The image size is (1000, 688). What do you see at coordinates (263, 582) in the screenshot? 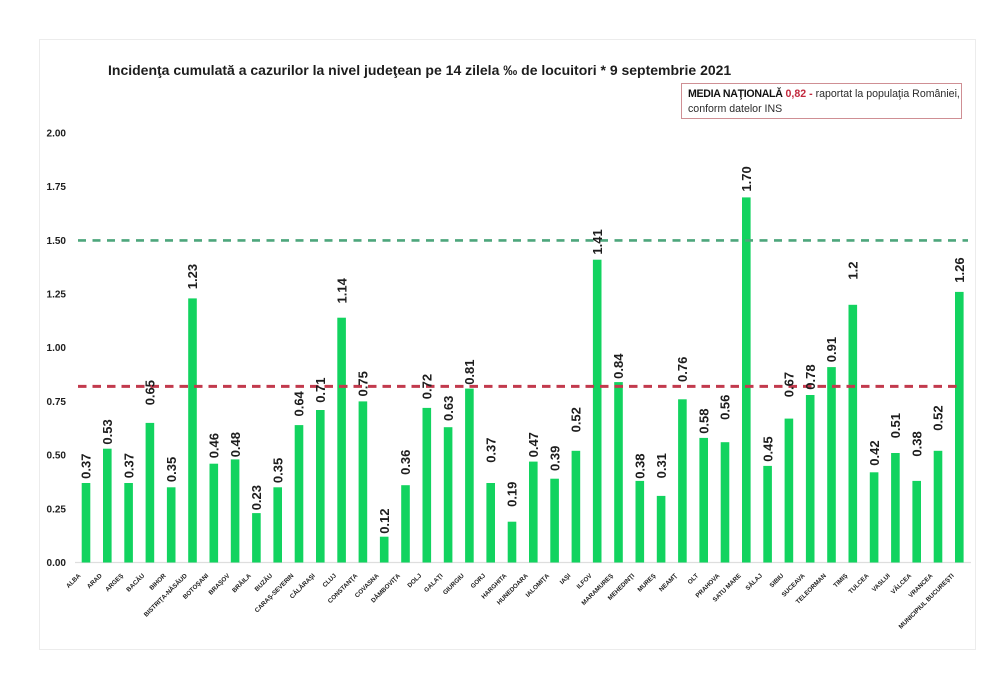
I see `svg-text: BUZĂU` at bounding box center [263, 582].